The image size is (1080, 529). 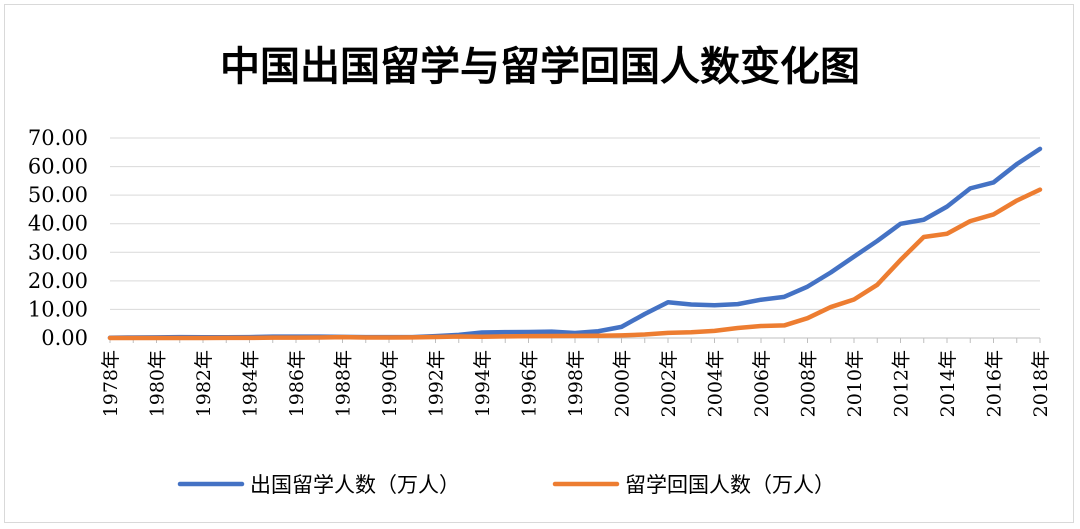 I want to click on x-tick-label: 1994年, so click(x=483, y=383).